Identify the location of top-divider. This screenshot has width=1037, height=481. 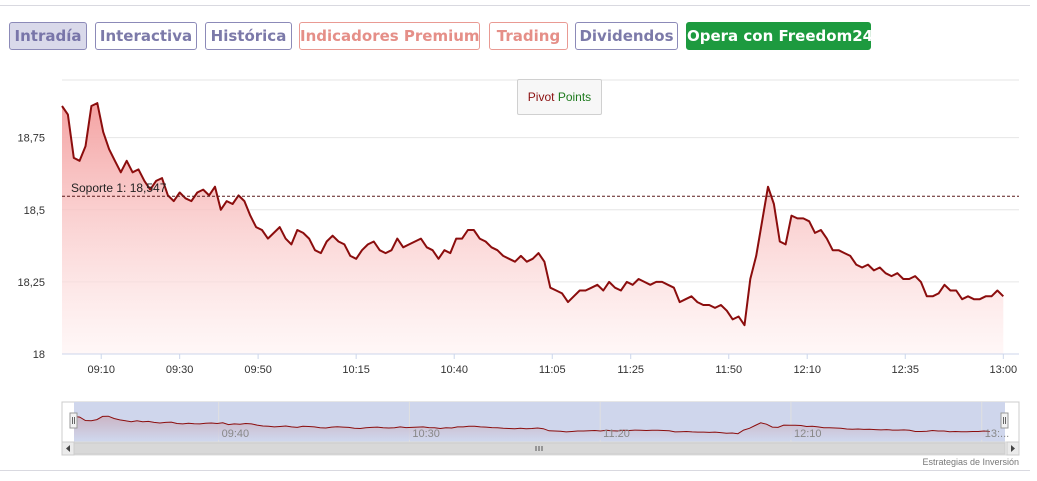
(515, 5).